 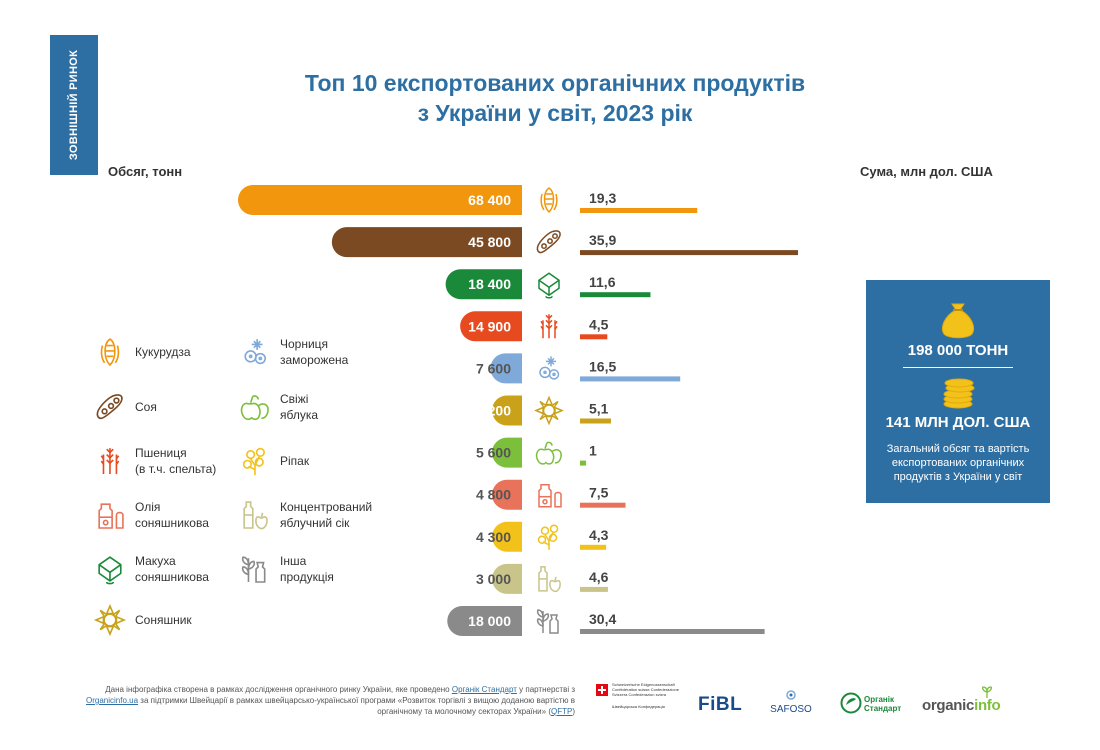 I want to click on swiss-flag-icon, so click(x=602, y=690).